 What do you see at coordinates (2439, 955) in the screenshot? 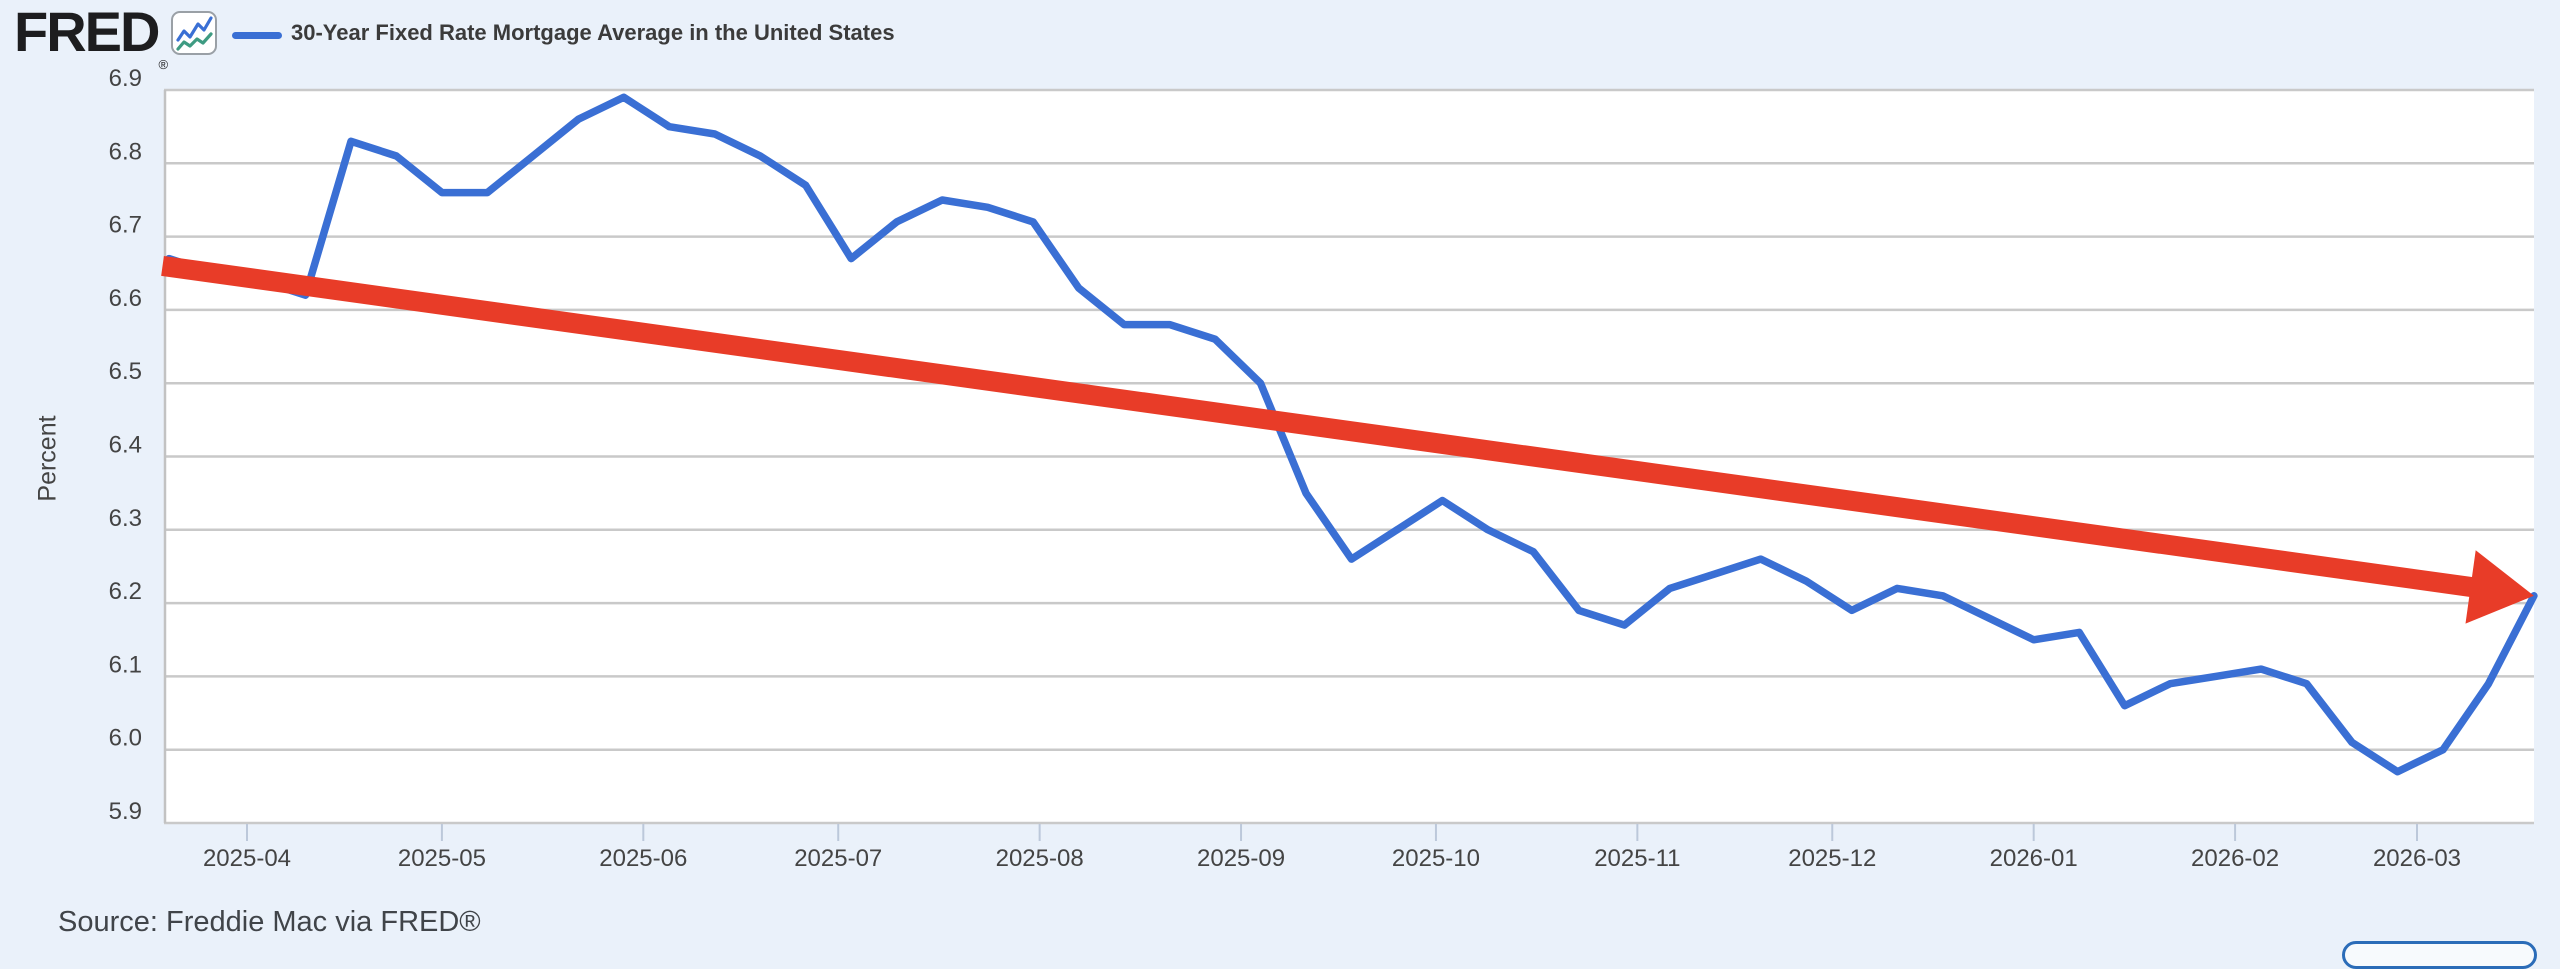
I see `partial-button-cutoff` at bounding box center [2439, 955].